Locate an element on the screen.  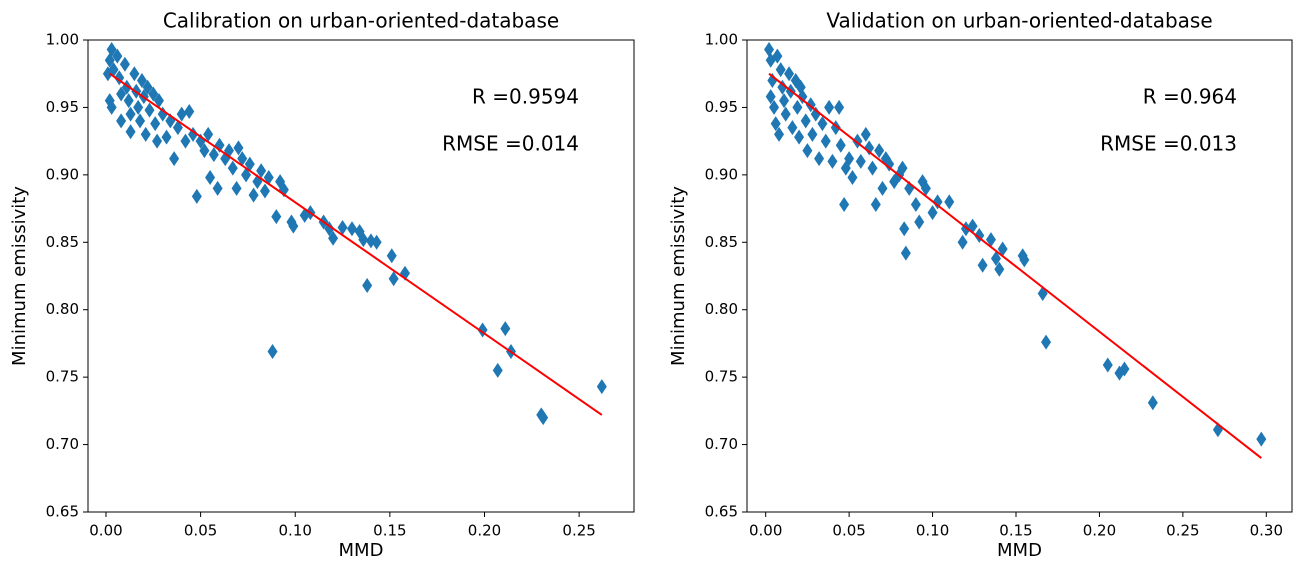
x-axis-label: MMD is located at coordinates (1019, 550).